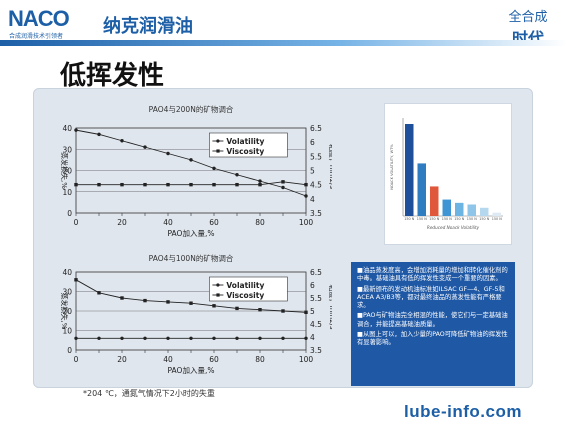 Image resolution: width=567 pixels, height=425 pixels. Describe the element at coordinates (312, 311) in the screenshot. I see `y-tick-right: 5` at that location.